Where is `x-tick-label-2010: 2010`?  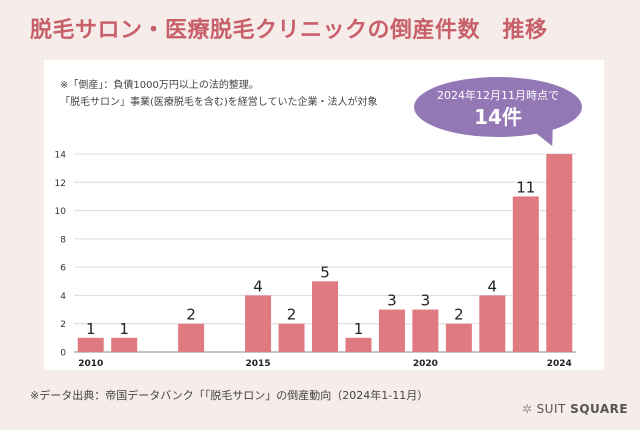
x-tick-label-2010: 2010 is located at coordinates (90, 364).